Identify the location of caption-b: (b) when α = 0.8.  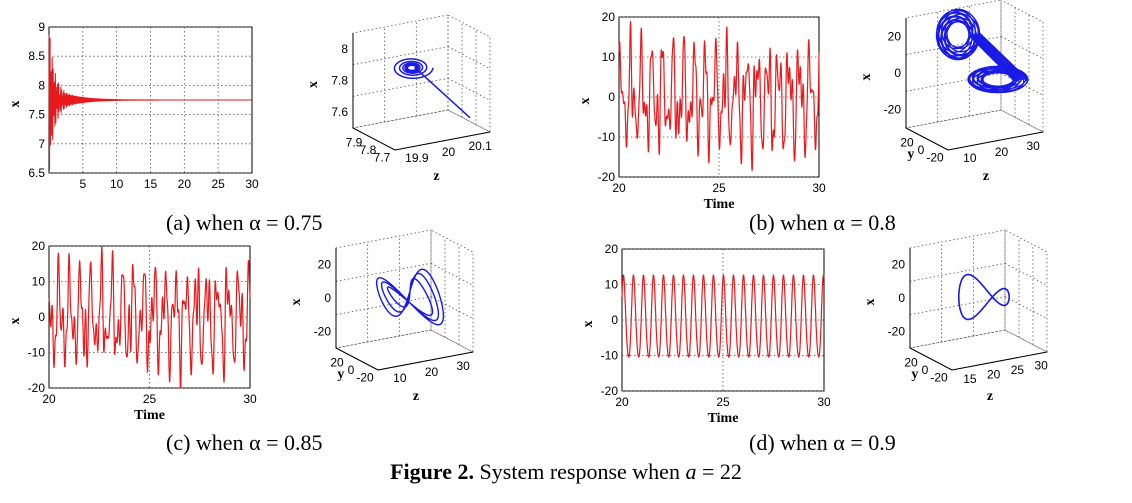
(822, 222).